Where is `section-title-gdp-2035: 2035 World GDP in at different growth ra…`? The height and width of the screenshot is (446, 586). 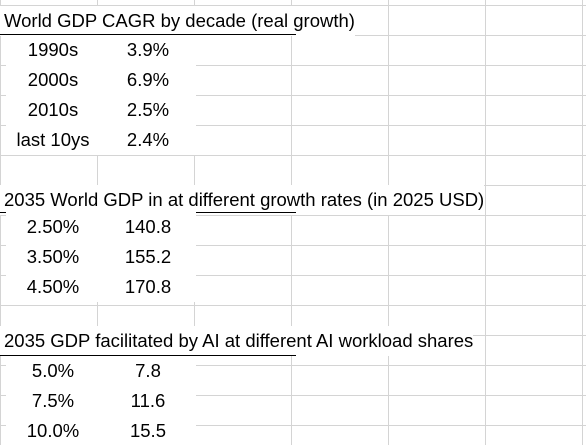
section-title-gdp-2035: 2035 World GDP in at different growth ra… is located at coordinates (242, 200).